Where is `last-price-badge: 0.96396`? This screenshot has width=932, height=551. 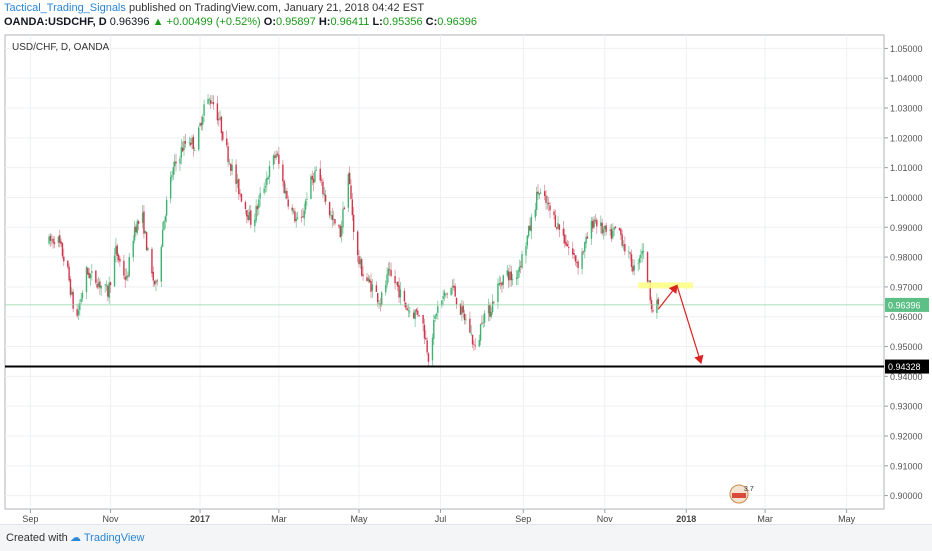 last-price-badge: 0.96396 is located at coordinates (907, 304).